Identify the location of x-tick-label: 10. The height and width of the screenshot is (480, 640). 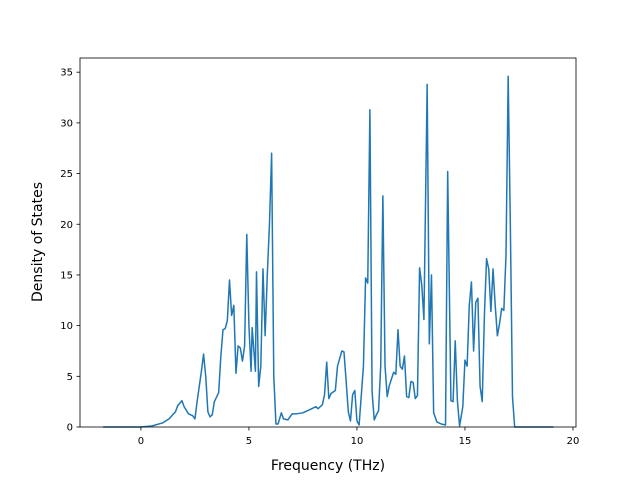
(357, 441).